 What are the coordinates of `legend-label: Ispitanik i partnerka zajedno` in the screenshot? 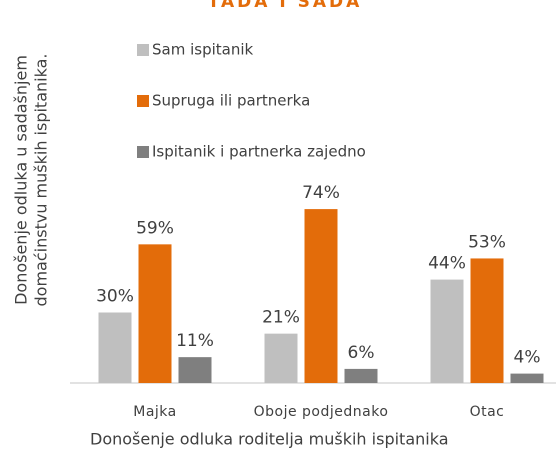 It's located at (259, 152).